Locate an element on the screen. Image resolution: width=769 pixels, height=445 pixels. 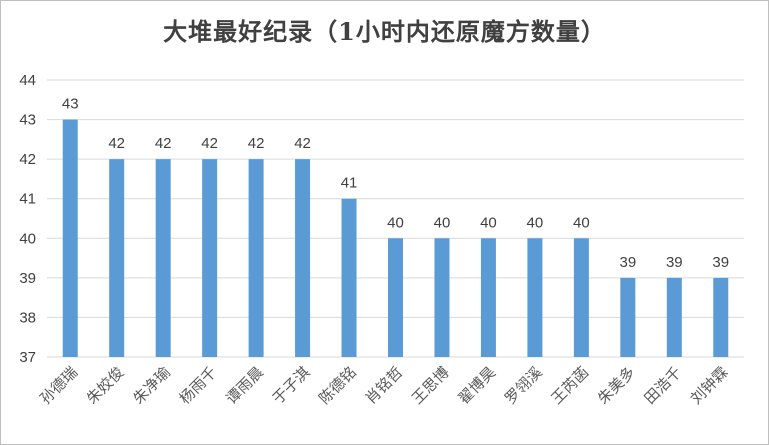
x-tick-label: 王思博 is located at coordinates (430, 385).